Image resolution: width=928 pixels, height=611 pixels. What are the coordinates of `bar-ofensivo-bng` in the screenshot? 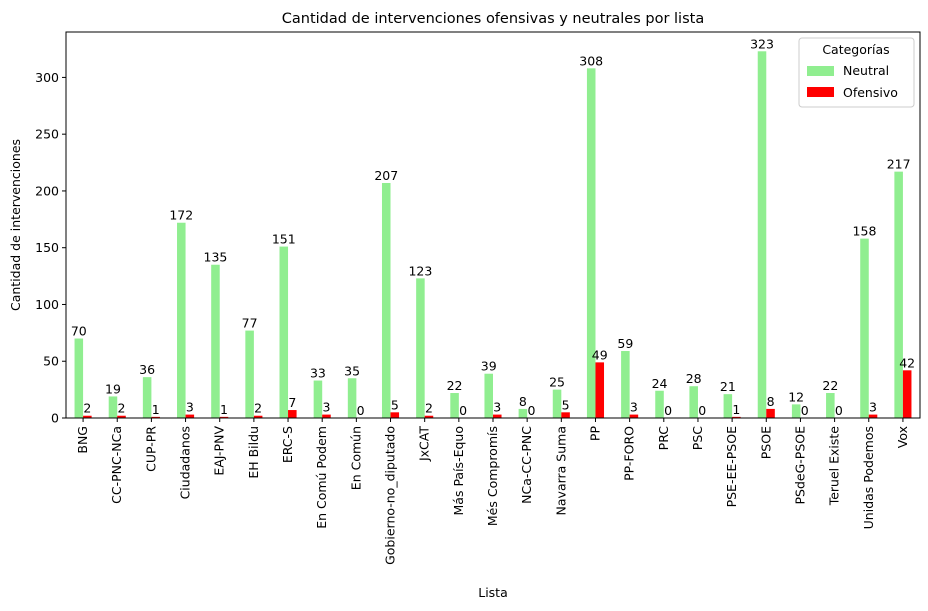 It's located at (87, 416).